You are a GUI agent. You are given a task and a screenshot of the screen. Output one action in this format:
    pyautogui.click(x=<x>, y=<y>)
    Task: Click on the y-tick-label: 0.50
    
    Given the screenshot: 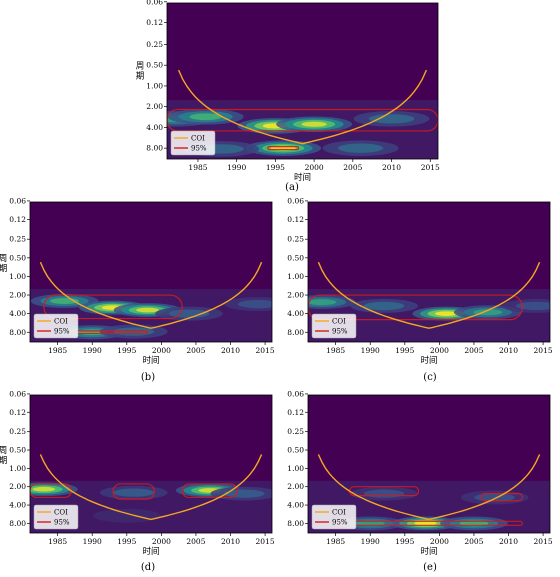 What is the action you would take?
    pyautogui.click(x=295, y=450)
    